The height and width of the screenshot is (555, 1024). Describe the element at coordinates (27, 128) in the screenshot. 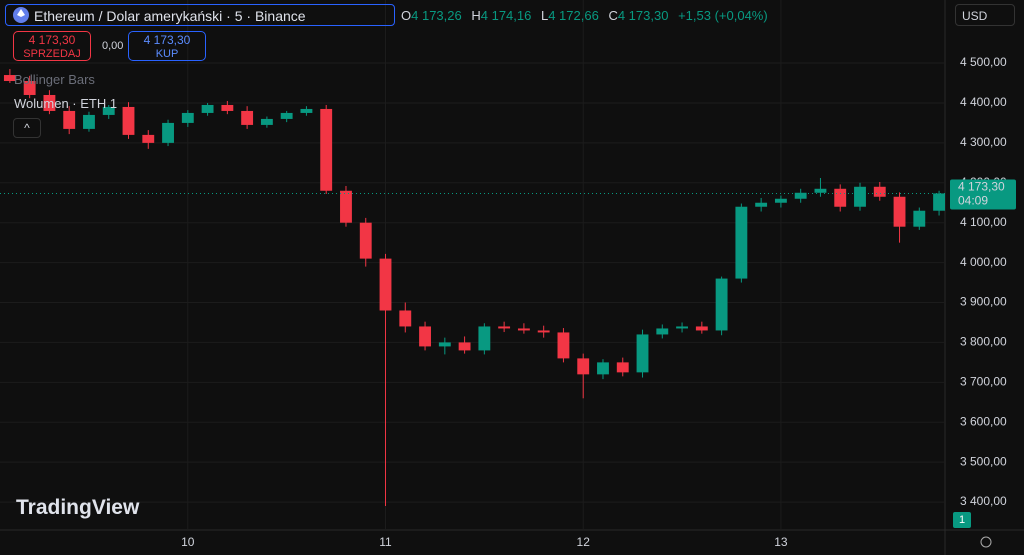

I see `collapse-button: ^` at that location.